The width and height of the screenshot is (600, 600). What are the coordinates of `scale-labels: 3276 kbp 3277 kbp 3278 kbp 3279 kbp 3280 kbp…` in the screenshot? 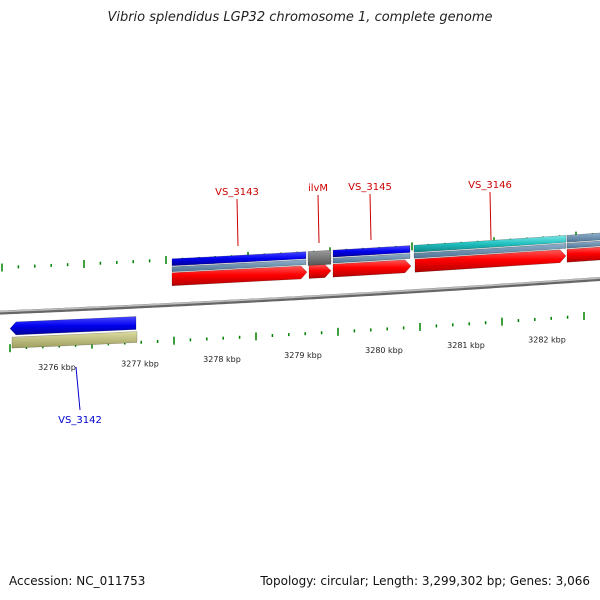 It's located at (302, 354).